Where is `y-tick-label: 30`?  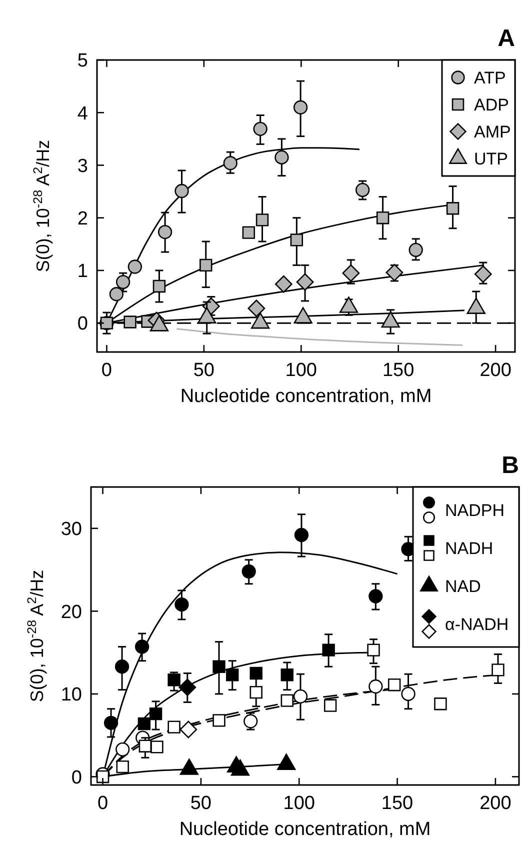
y-tick-label: 30 is located at coordinates (71, 529).